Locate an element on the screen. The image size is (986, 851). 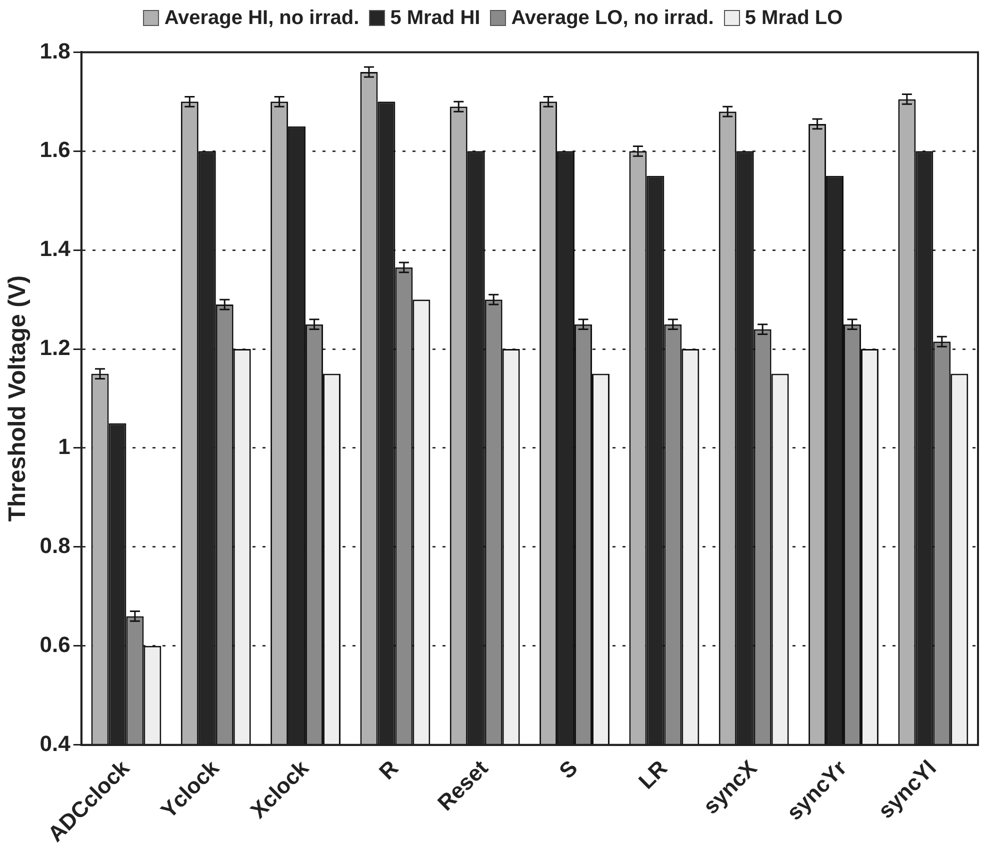
y-tick-label: 1.6 is located at coordinates (55, 149).